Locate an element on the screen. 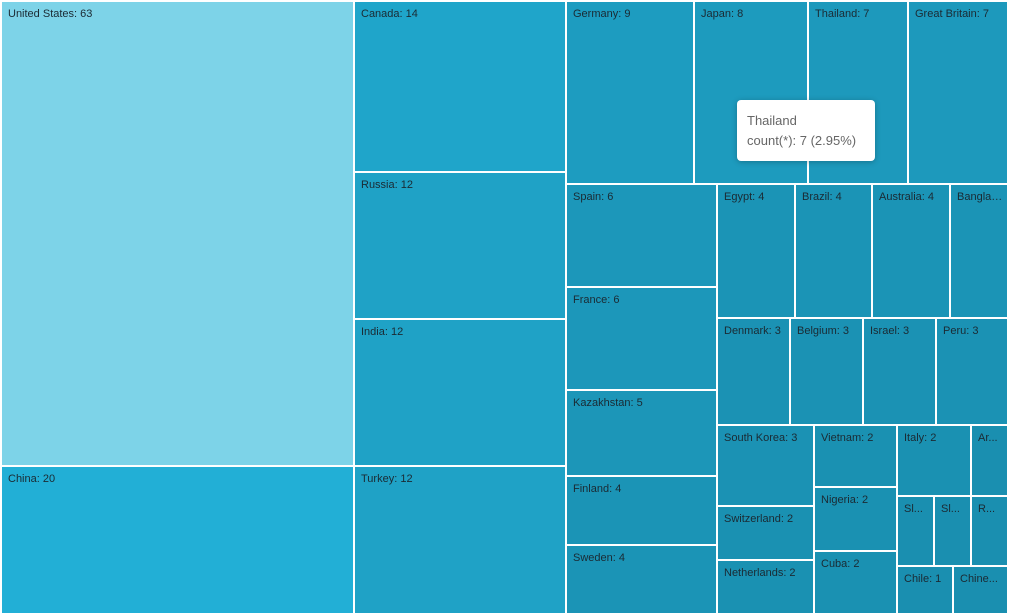 This screenshot has width=1009, height=615. treemap-cell: India: 12 is located at coordinates (460, 392).